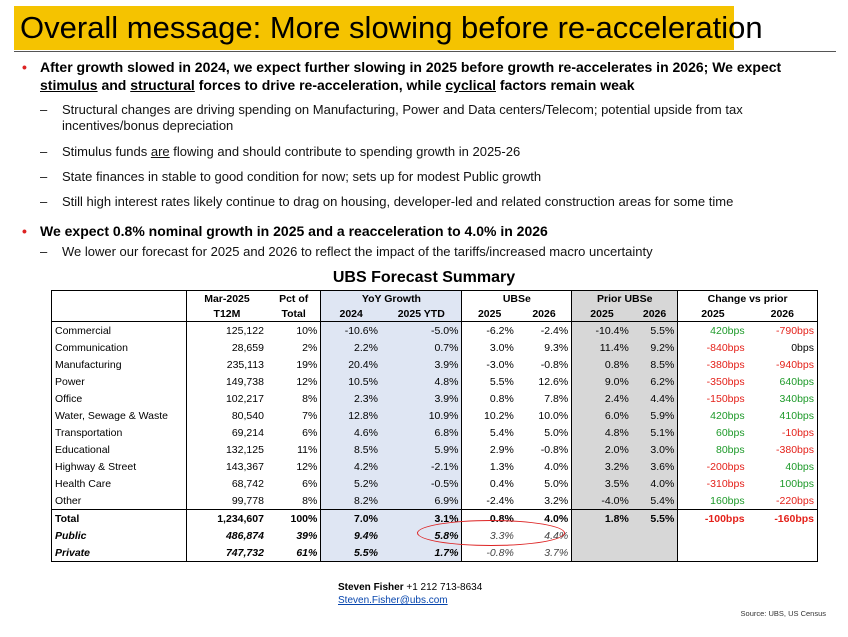  Describe the element at coordinates (544, 398) in the screenshot. I see `cell-u26: 7.8%` at that location.